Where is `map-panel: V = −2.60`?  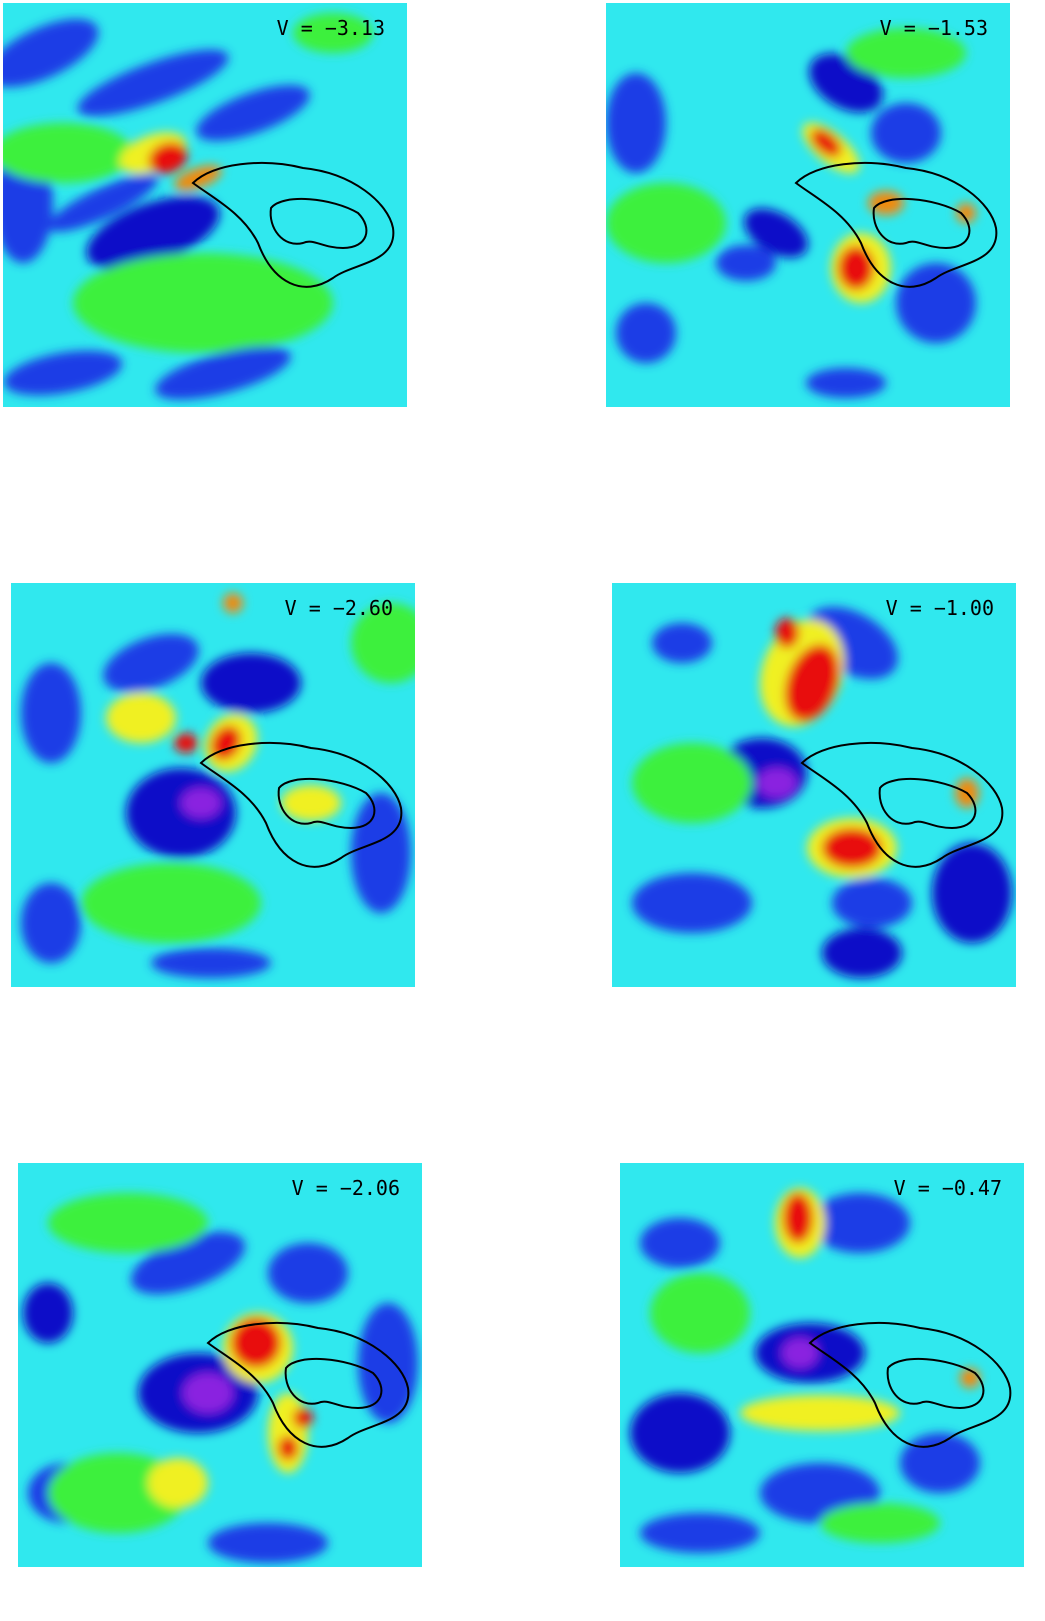
map-panel: V = −2.60 is located at coordinates (213, 785).